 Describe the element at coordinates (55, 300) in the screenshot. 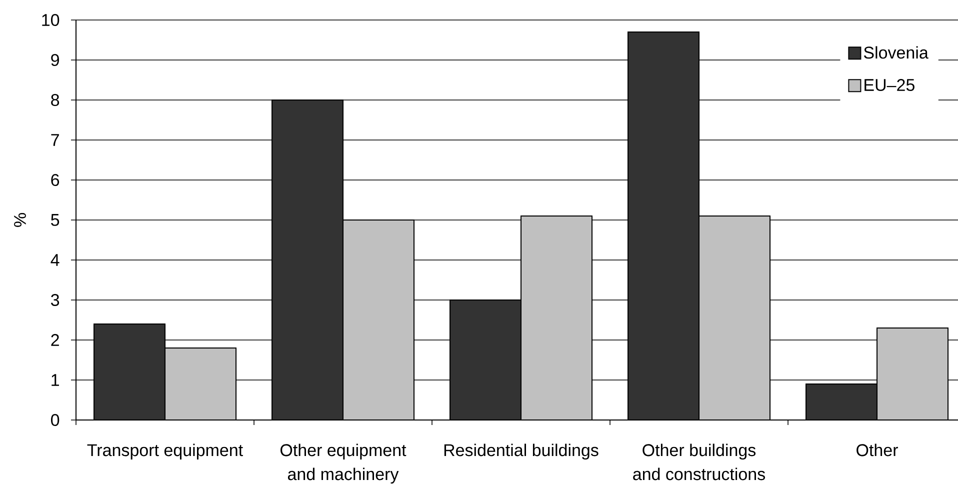

I see `y-tick-label: 3` at that location.